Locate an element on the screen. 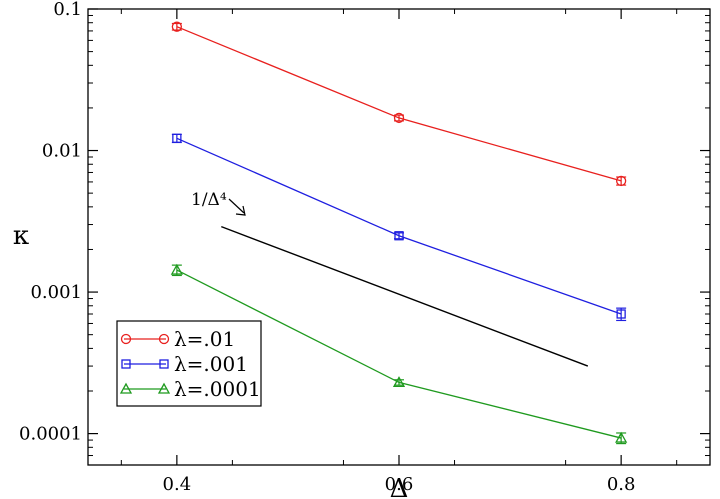 The image size is (720, 499). legend-label: λ=.01 is located at coordinates (204, 339).